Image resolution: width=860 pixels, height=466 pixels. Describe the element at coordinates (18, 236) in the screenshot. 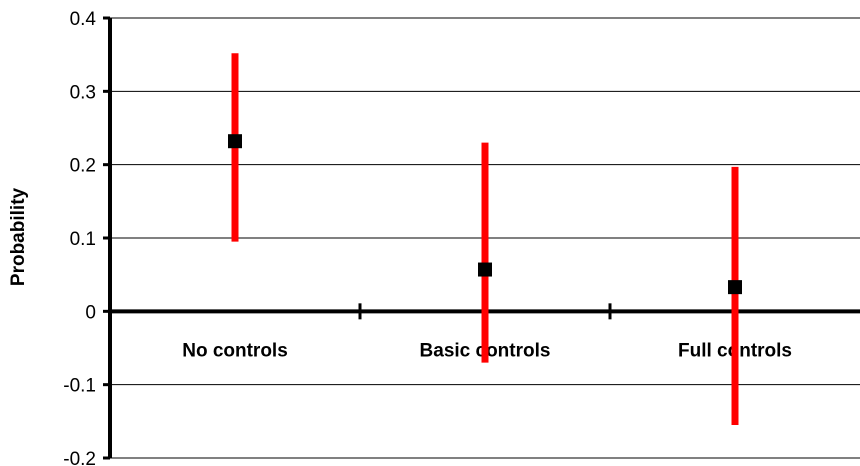

I see `y-axis-title: Probability` at that location.